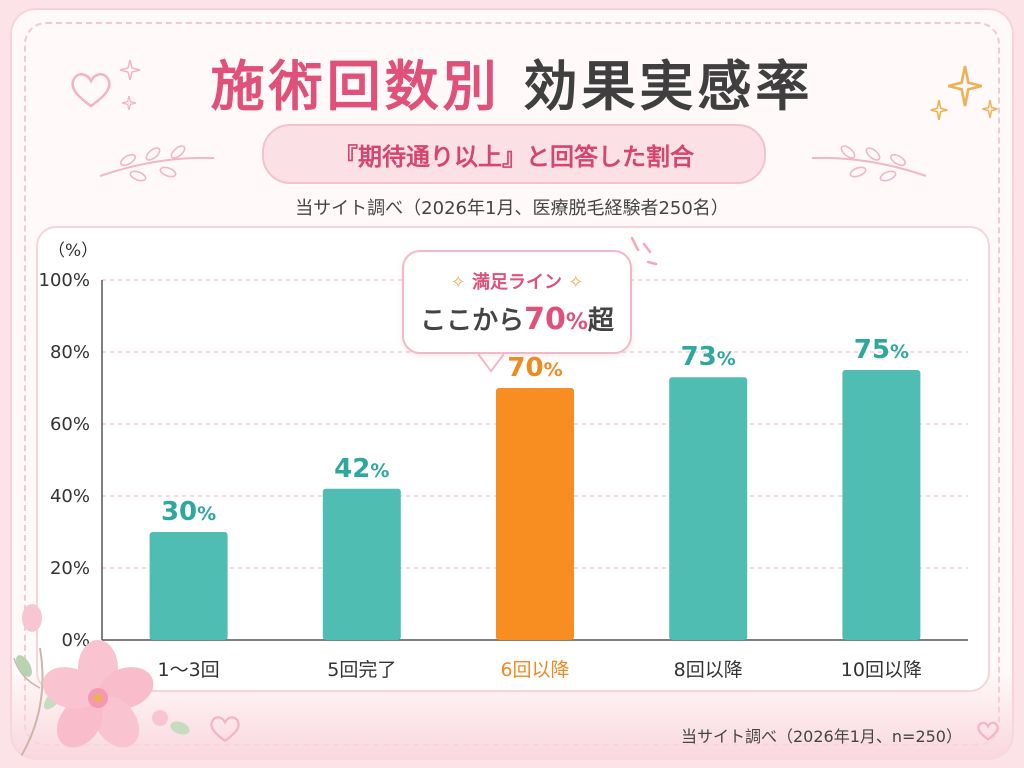 Image resolution: width=1024 pixels, height=768 pixels. I want to click on y-tick-label: 20%, so click(70, 568).